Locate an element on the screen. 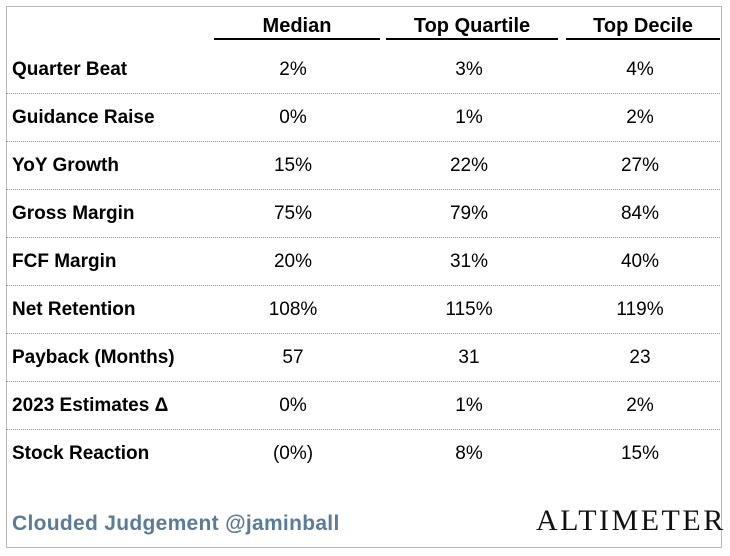 The width and height of the screenshot is (730, 556). table-row: Guidance Raise 0% 1% 2% is located at coordinates (364, 118).